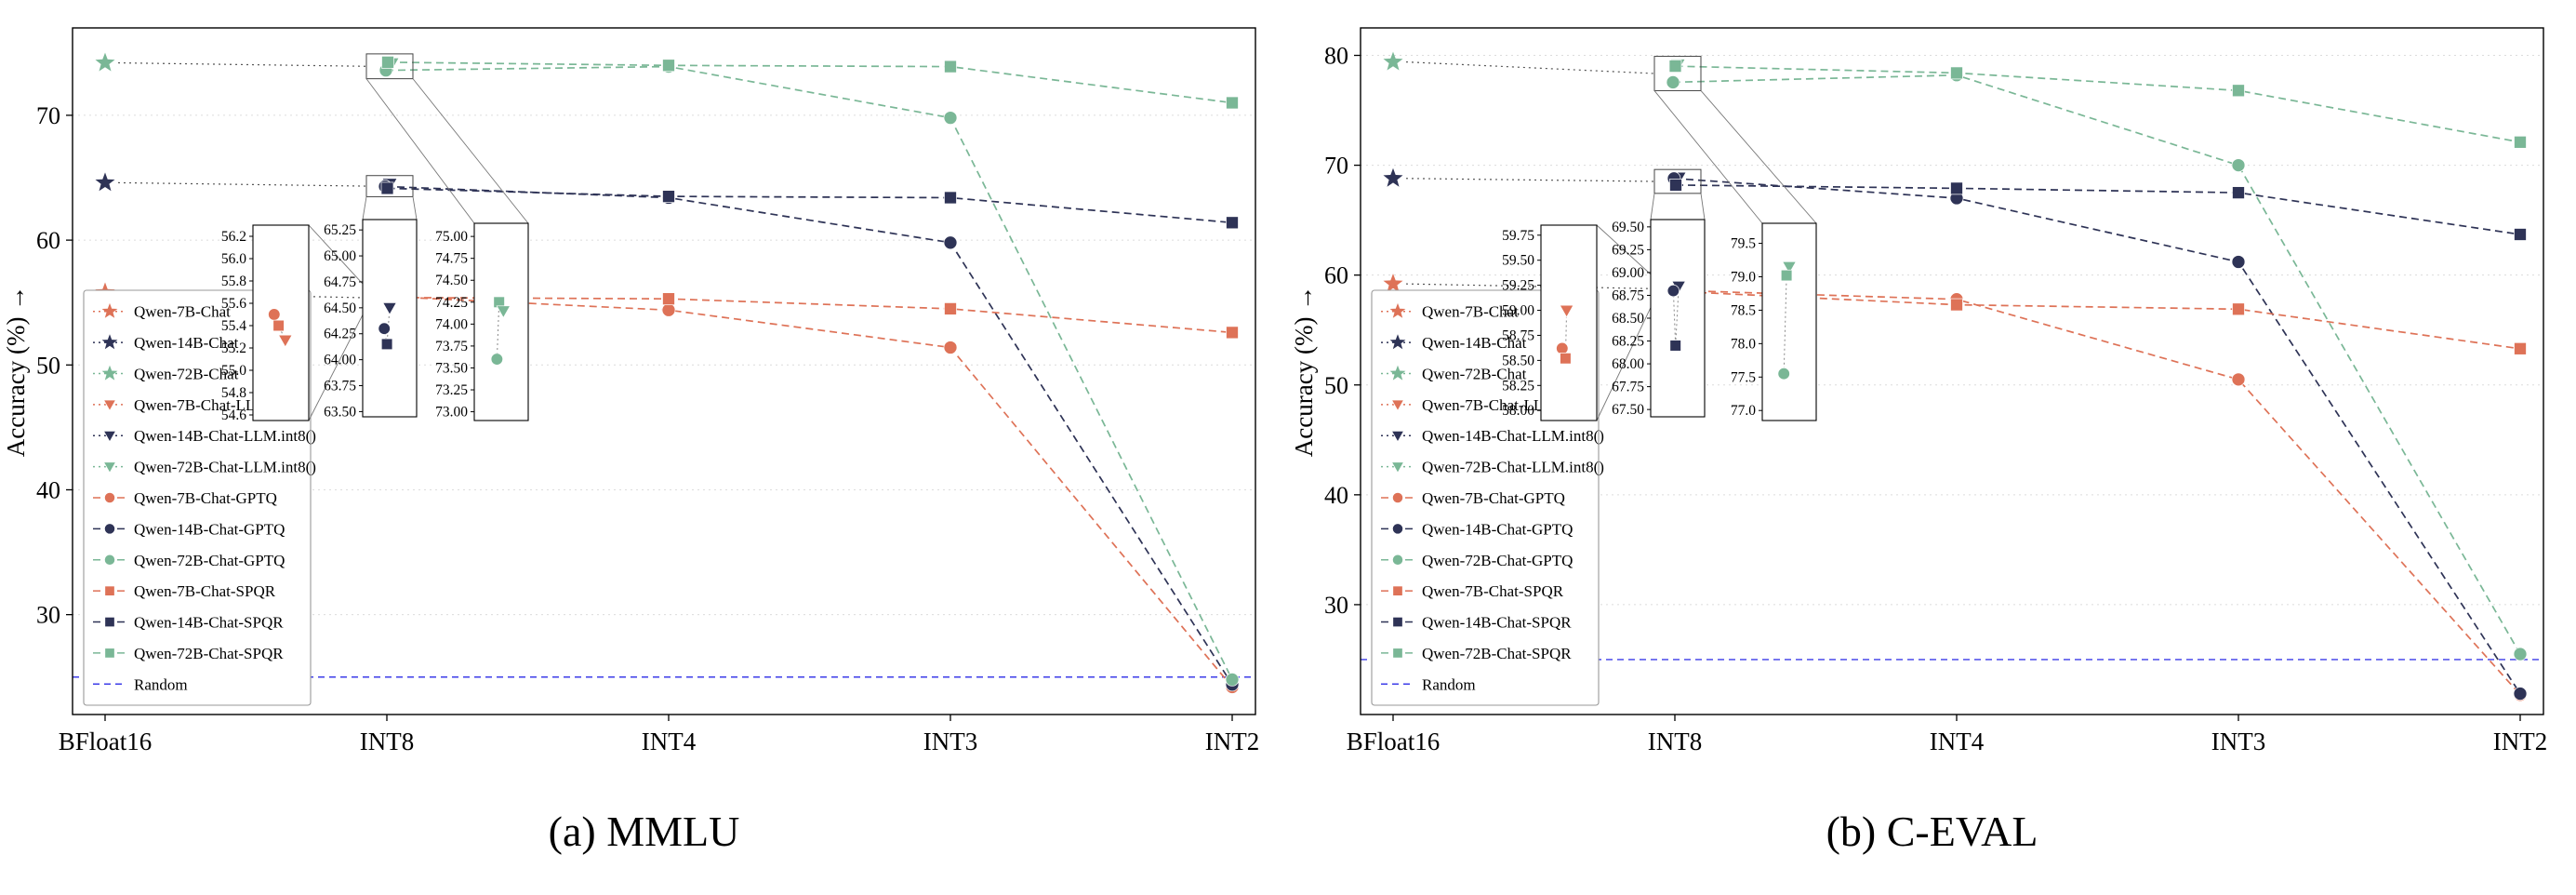 The image size is (2576, 895). I want to click on inset-tick-label: 74.75, so click(451, 259).